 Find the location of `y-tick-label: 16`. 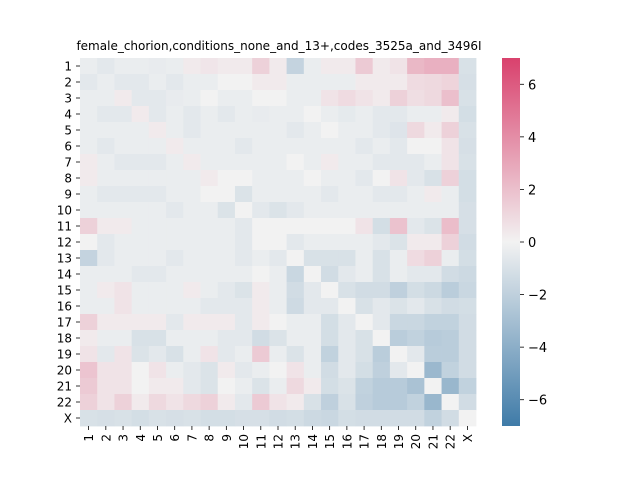

y-tick-label: 16 is located at coordinates (64, 307).